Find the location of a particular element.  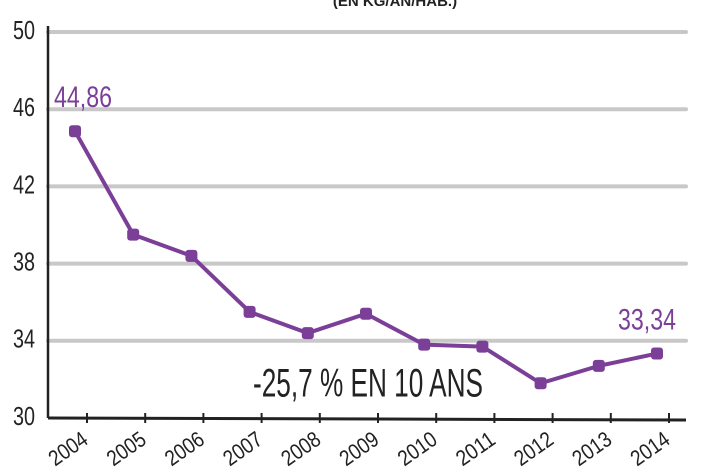

y-tick-label: 34 is located at coordinates (24, 339).